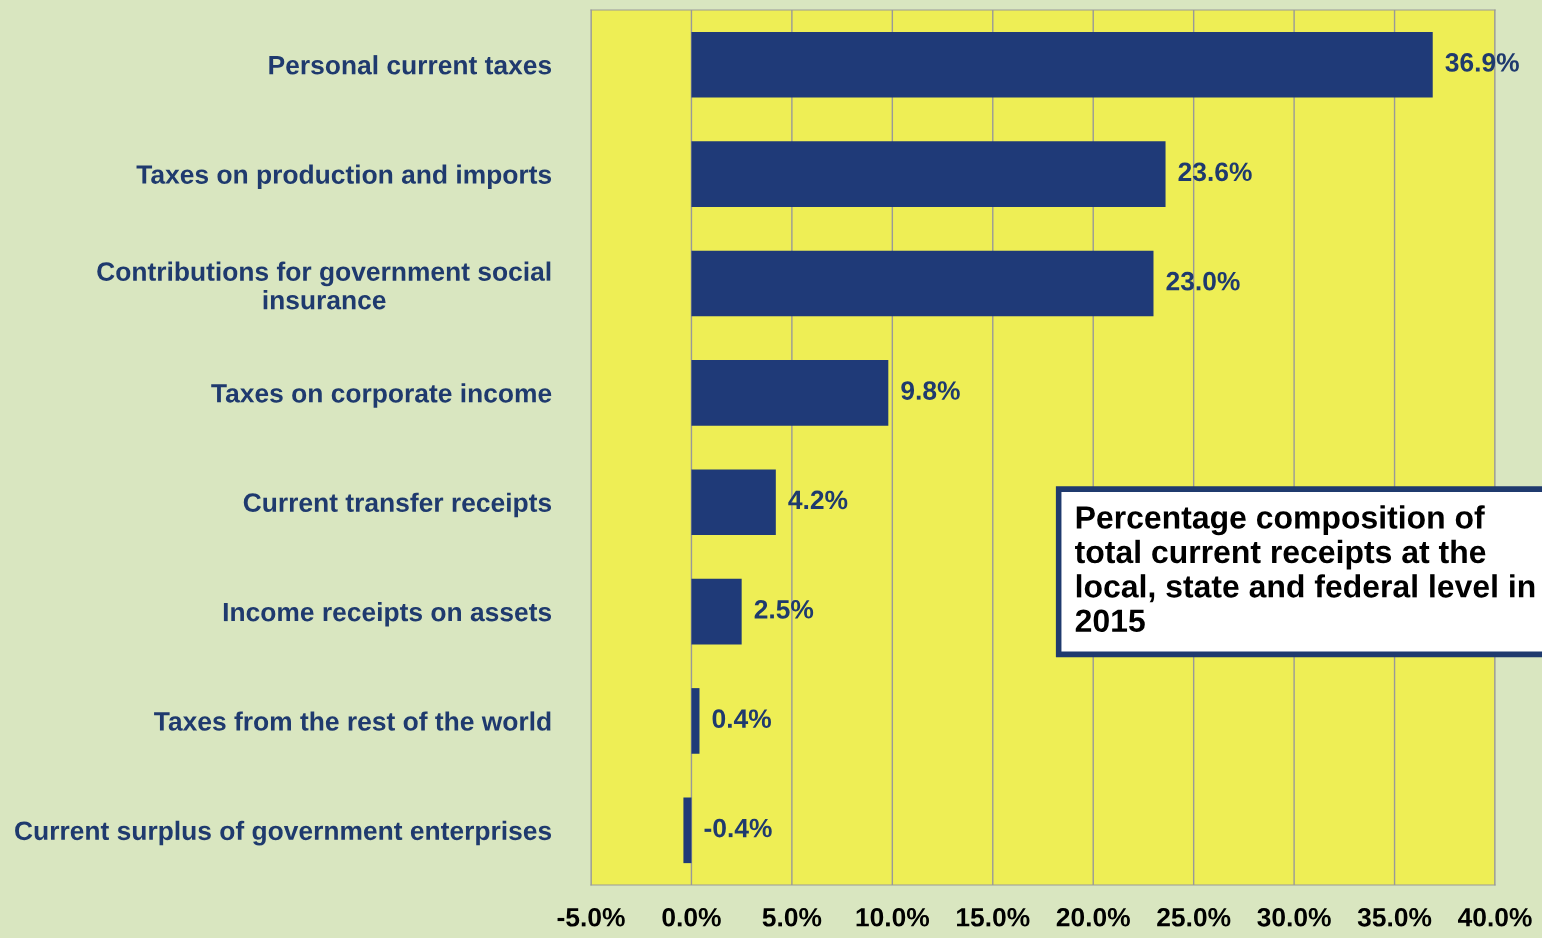 The width and height of the screenshot is (1542, 938). What do you see at coordinates (1482, 62) in the screenshot?
I see `data-label: 36.9%` at bounding box center [1482, 62].